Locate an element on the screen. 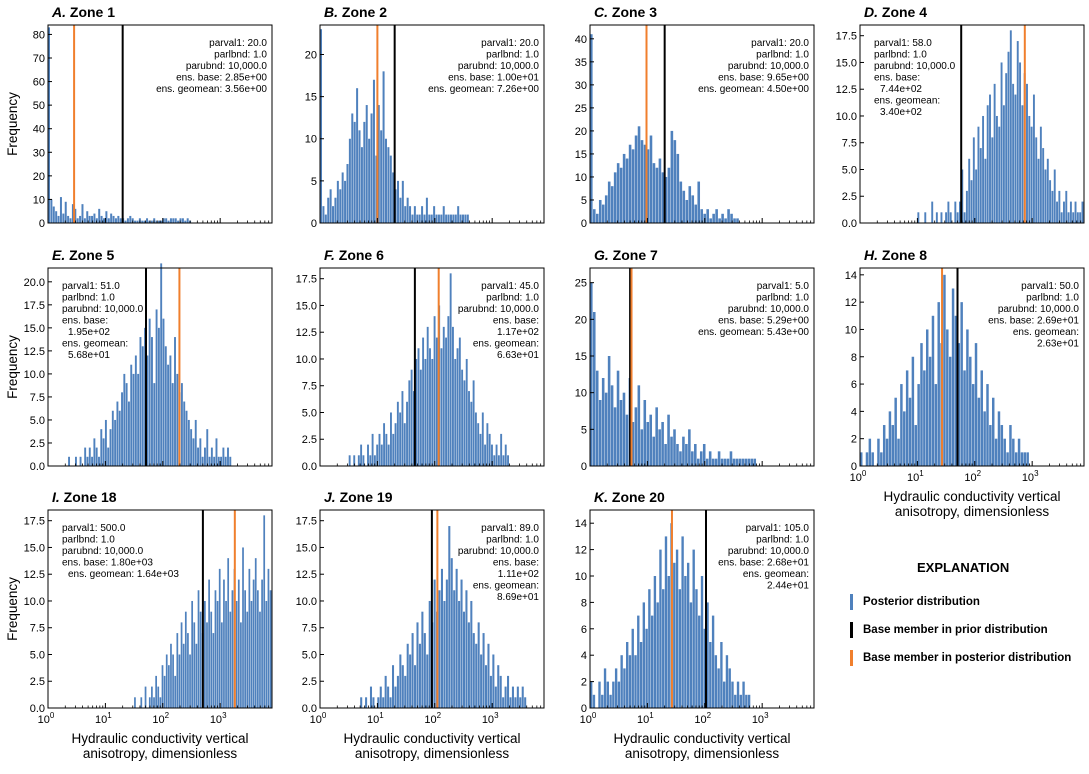 The height and width of the screenshot is (774, 1089). x-tick-exponent: 1 is located at coordinates (921, 473).